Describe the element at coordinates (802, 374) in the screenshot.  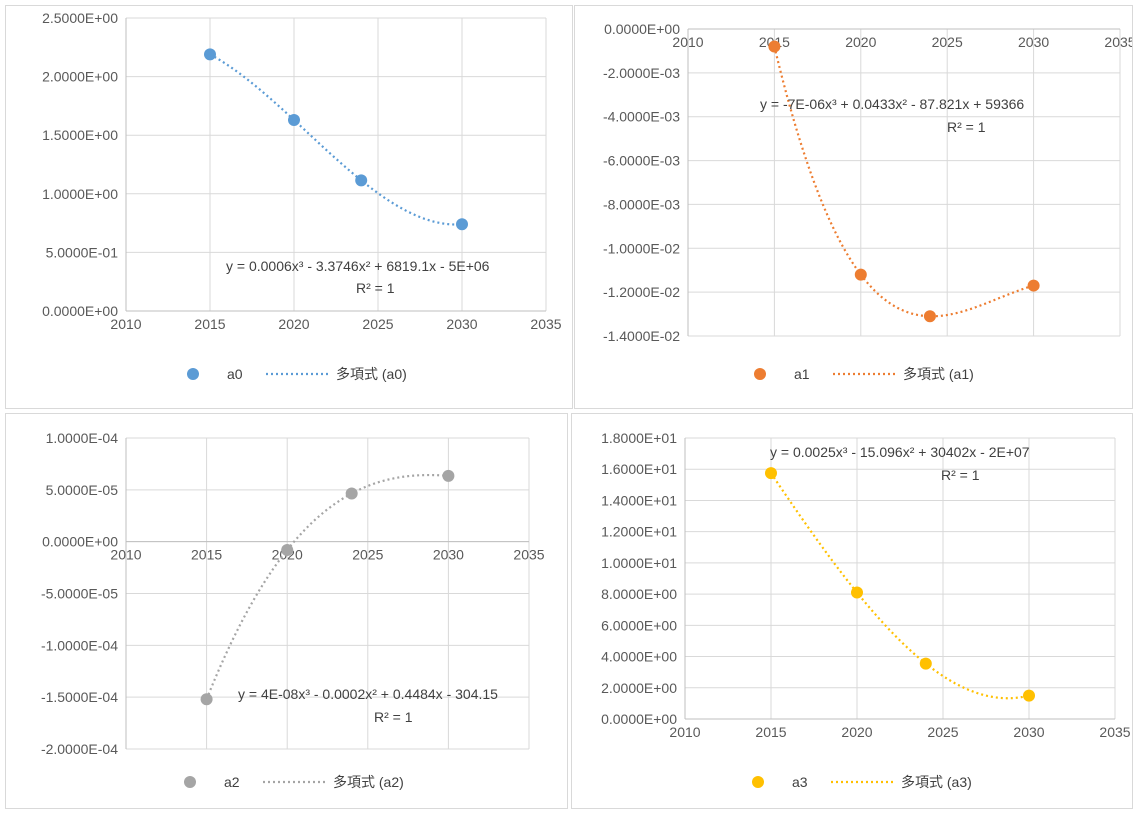
I see `legend-label-series: a1` at that location.